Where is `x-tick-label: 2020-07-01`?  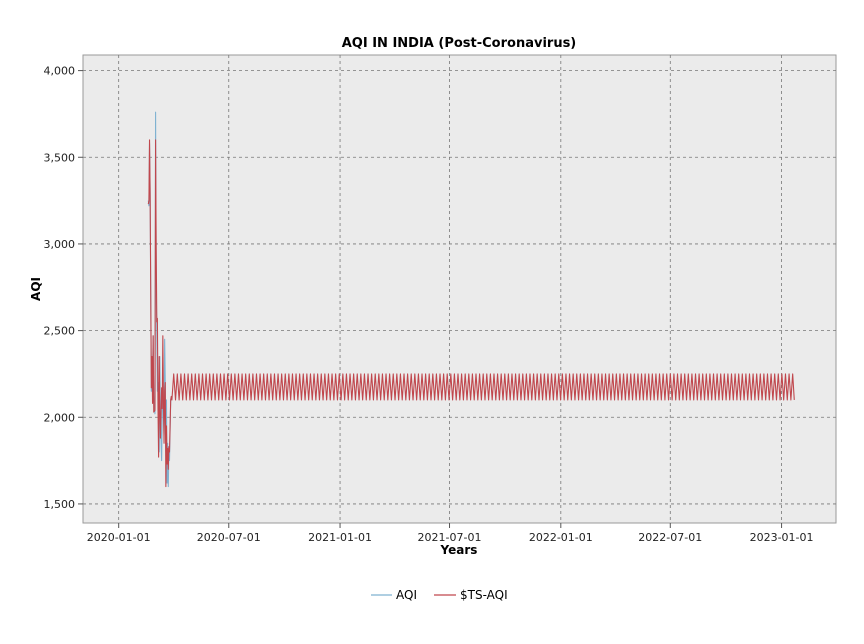 x-tick-label: 2020-07-01 is located at coordinates (229, 537).